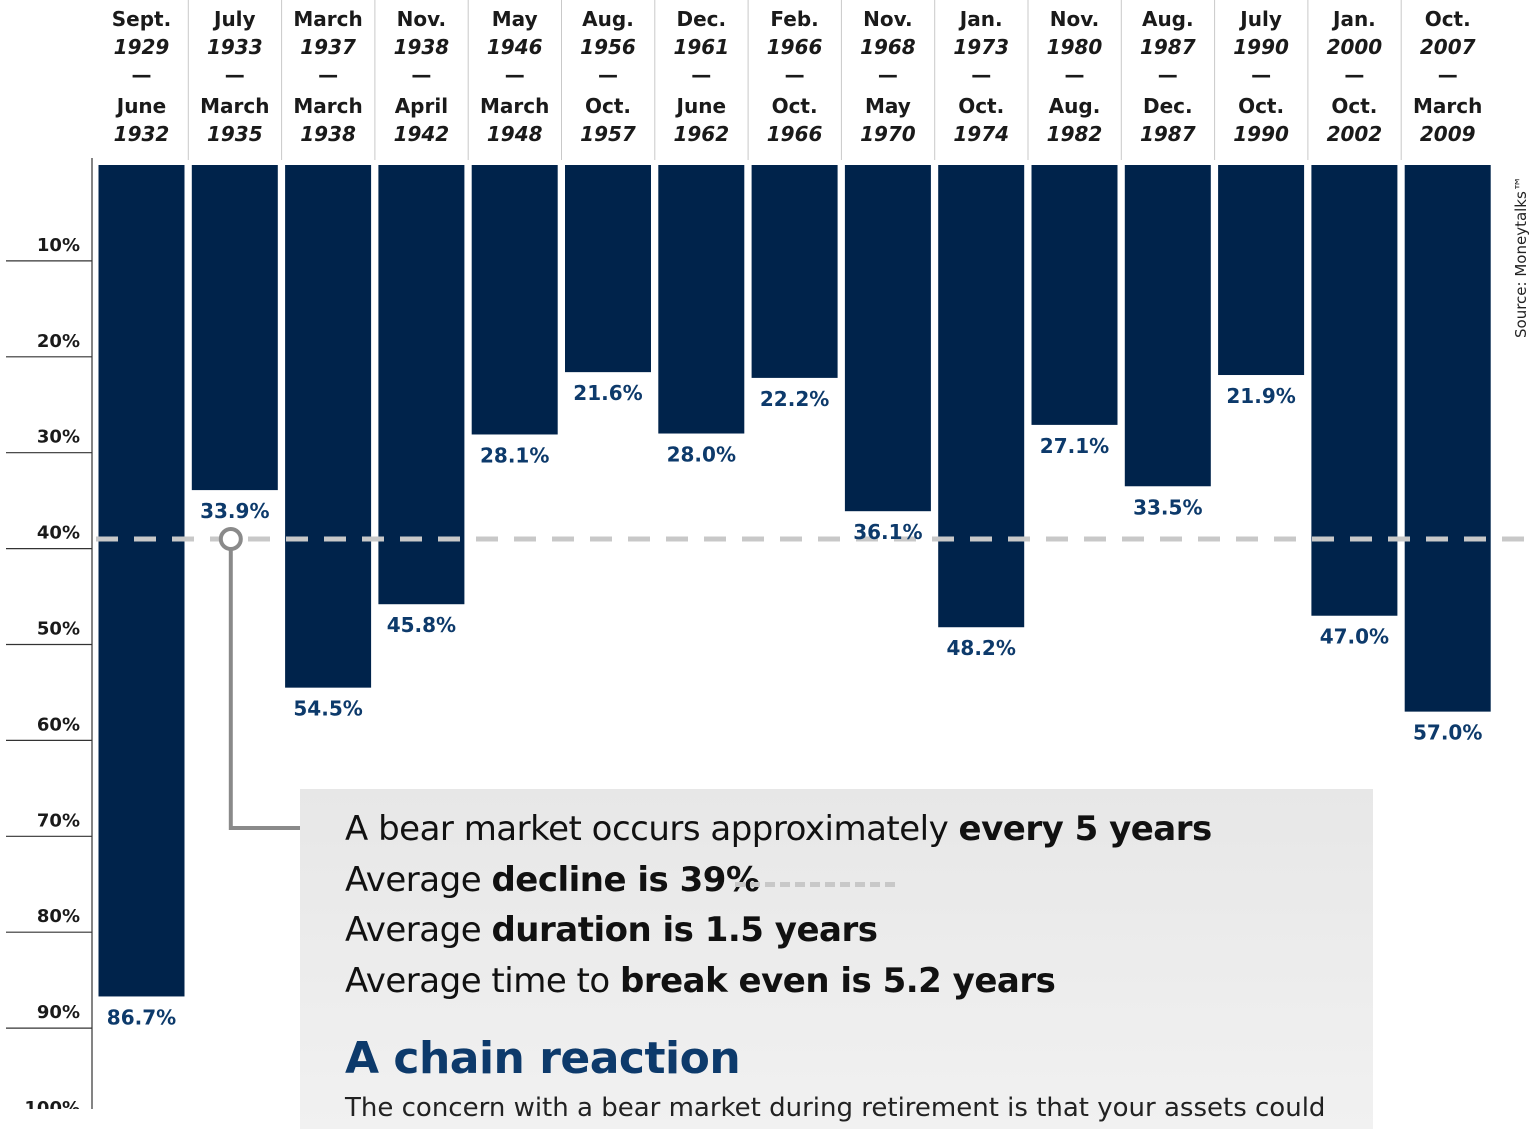  Describe the element at coordinates (515, 134) in the screenshot. I see `header-end-year: 1948` at that location.